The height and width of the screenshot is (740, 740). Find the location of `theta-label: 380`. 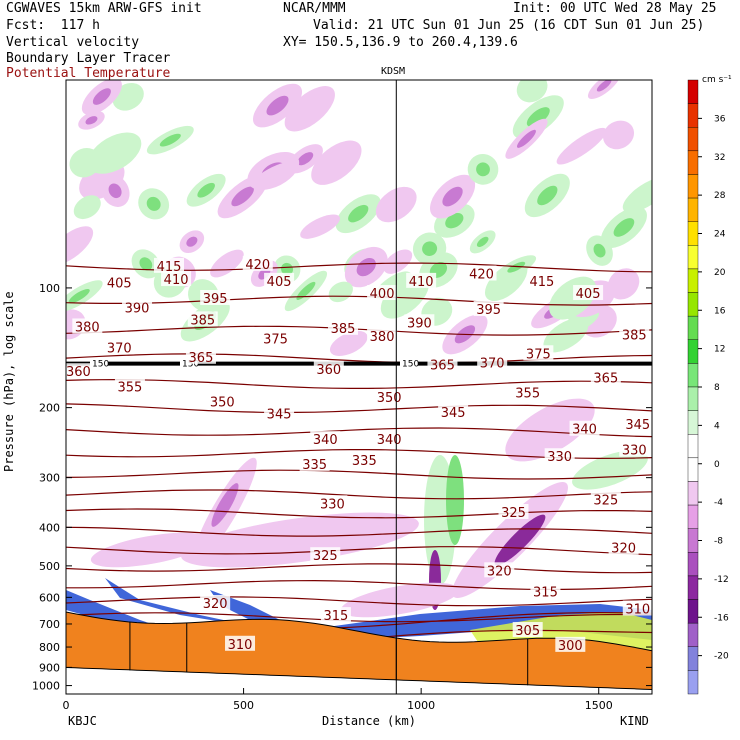

theta-label: 380 is located at coordinates (382, 337).